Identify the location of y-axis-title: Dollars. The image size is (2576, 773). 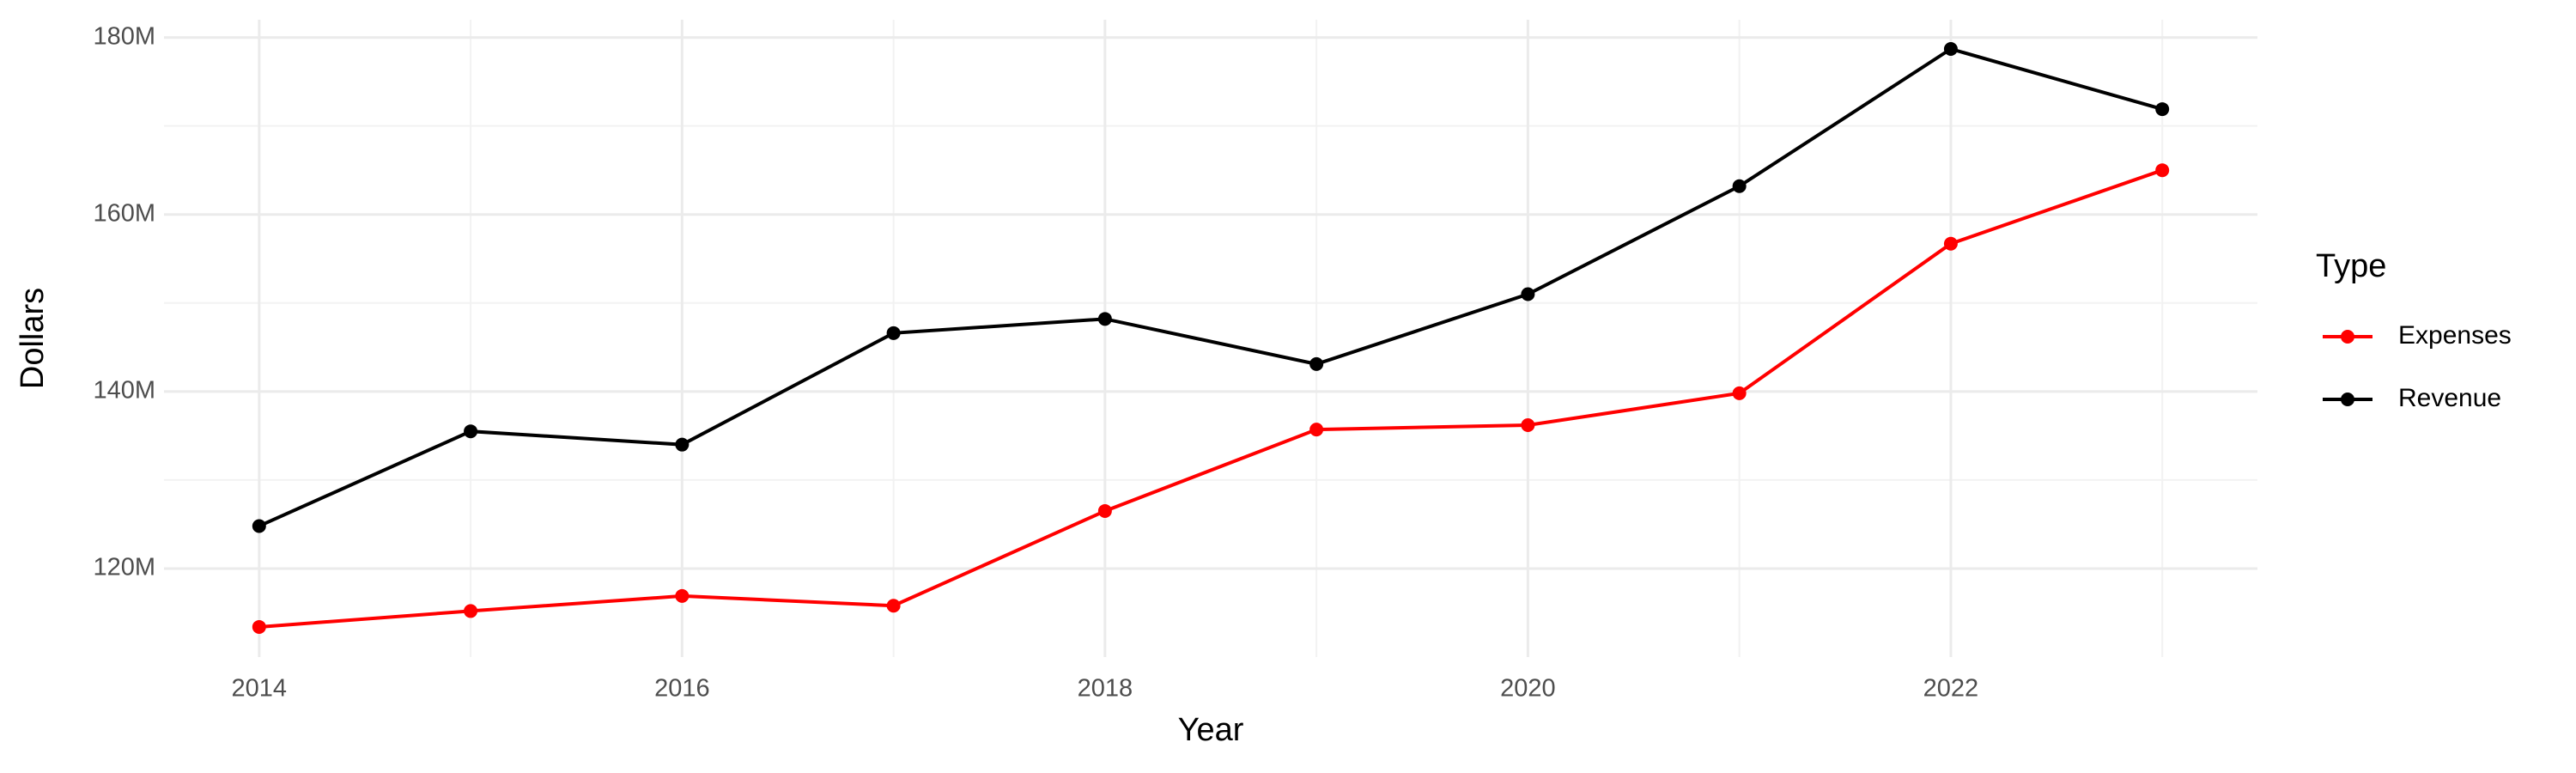
(33, 338).